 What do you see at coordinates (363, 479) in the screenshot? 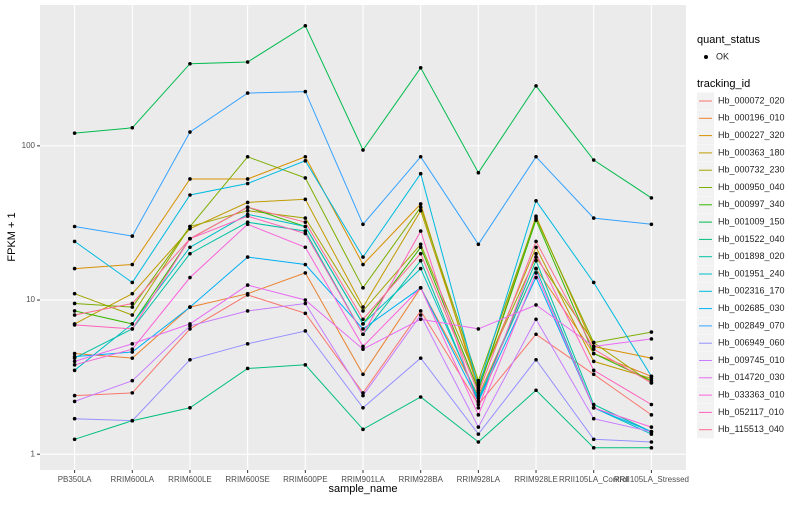
I see `x-tick-label: RRIM901LA` at bounding box center [363, 479].